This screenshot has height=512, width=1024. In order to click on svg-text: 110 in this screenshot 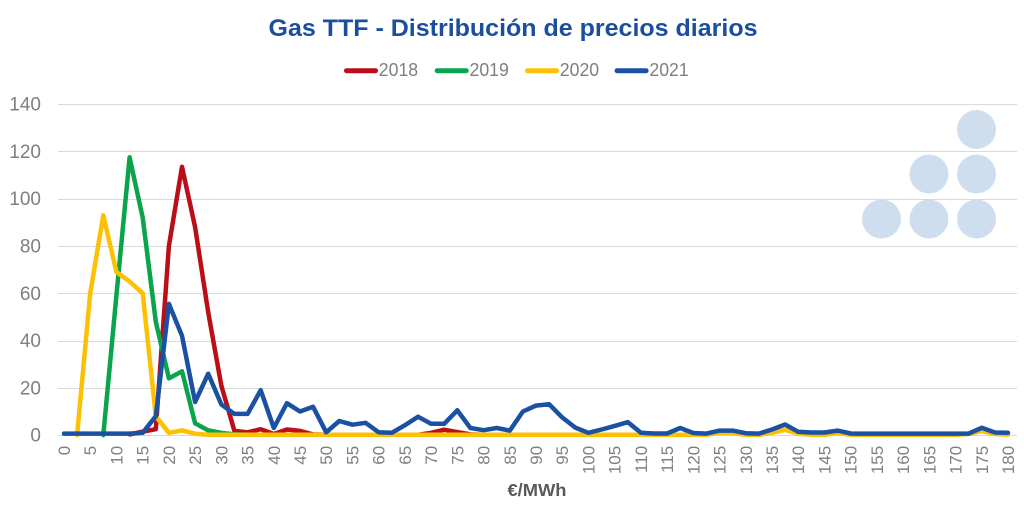, I will do `click(641, 459)`.